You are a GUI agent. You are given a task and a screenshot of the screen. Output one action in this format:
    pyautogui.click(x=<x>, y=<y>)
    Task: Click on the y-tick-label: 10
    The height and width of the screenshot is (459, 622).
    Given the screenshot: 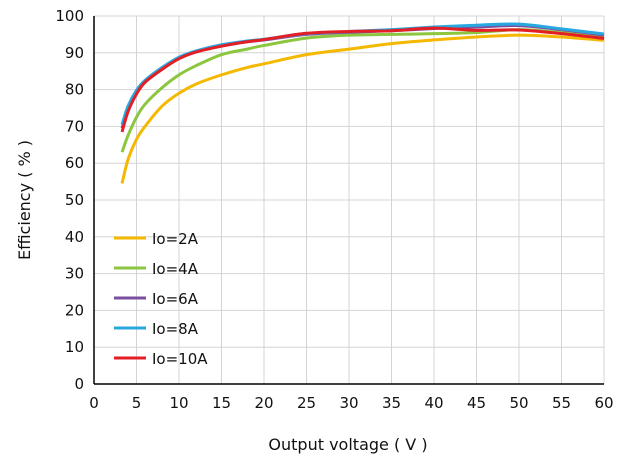 What is the action you would take?
    pyautogui.click(x=74, y=347)
    